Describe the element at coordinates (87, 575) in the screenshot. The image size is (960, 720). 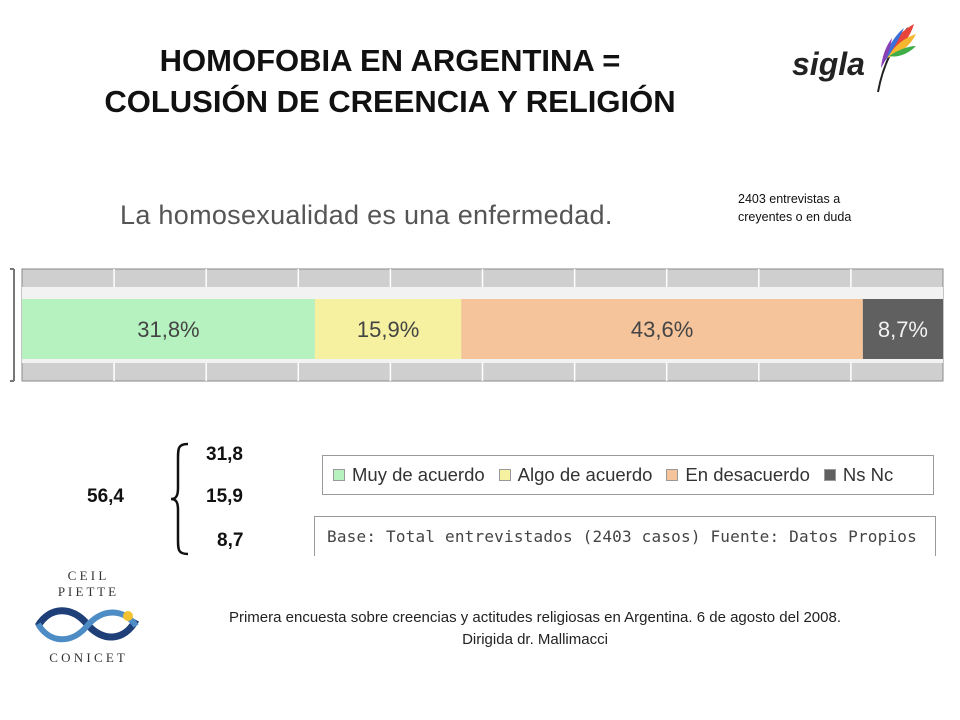
I see `ceil-logo-line-1: C E I L` at that location.